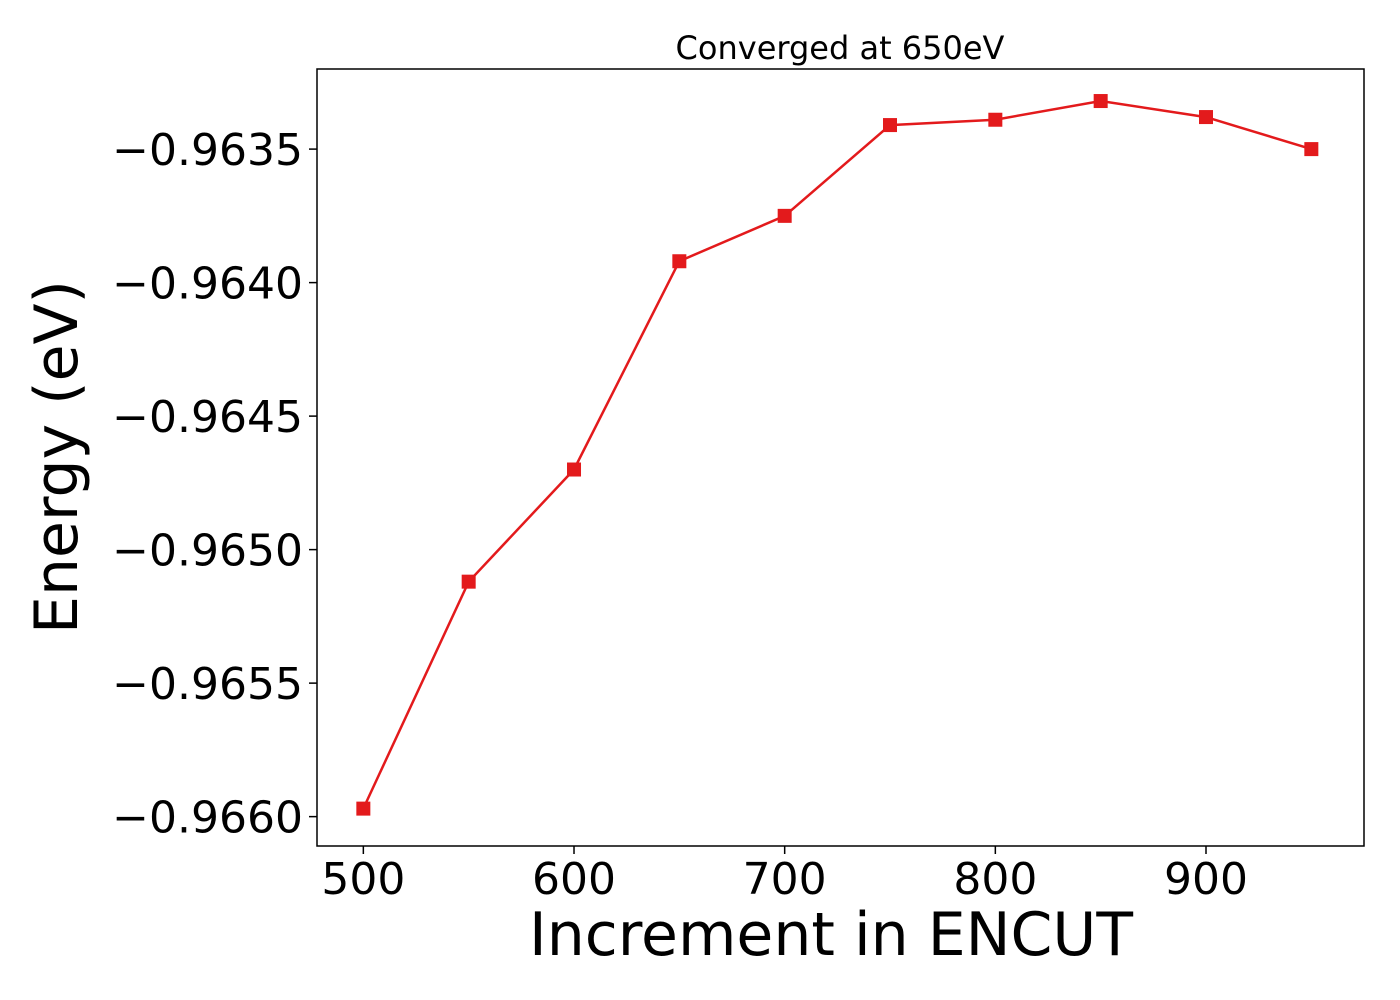 The width and height of the screenshot is (1400, 1000). I want to click on x-tick-label: 900, so click(1206, 879).